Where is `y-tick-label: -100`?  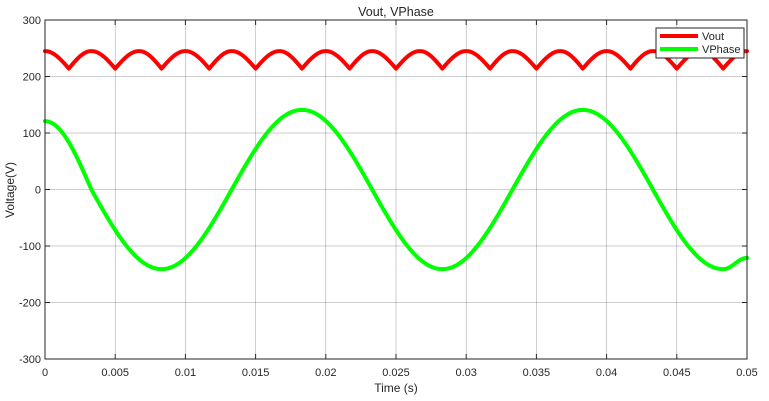
y-tick-label: -100 is located at coordinates (30, 247).